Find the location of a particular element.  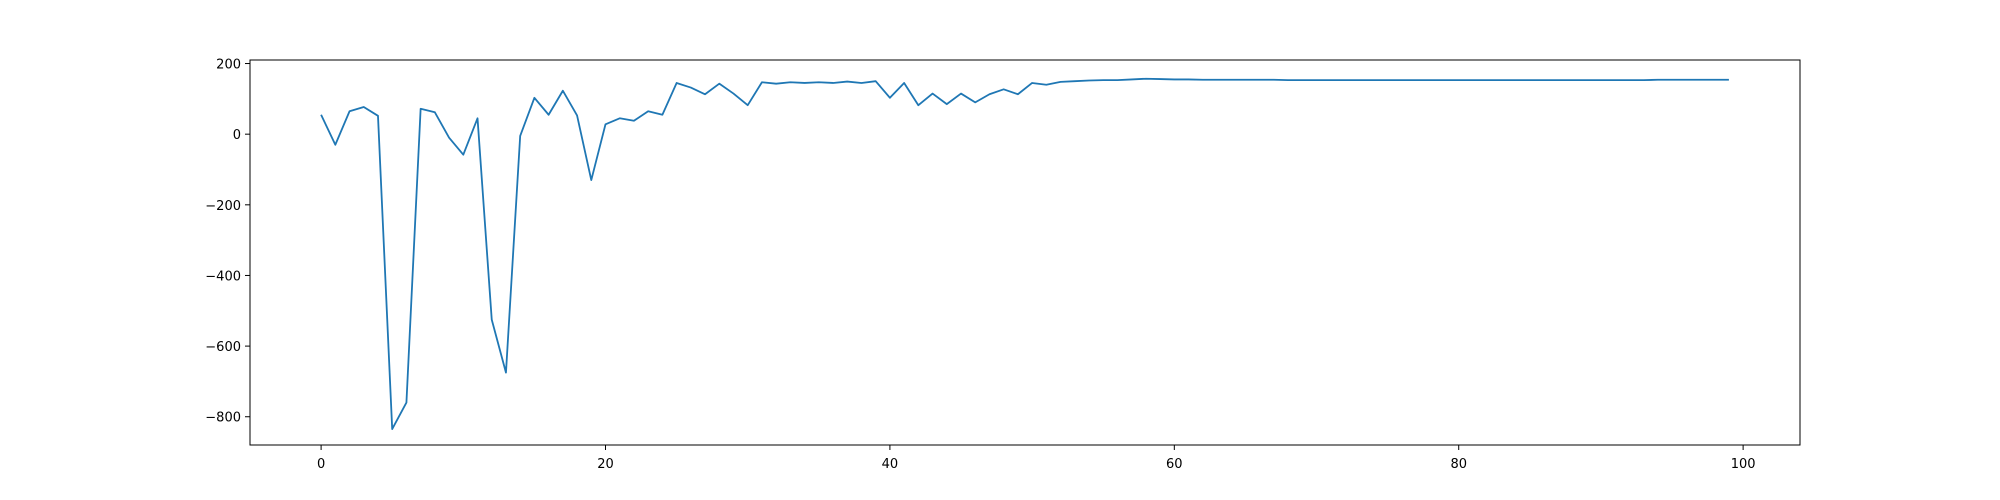

x-tick-label: 0 is located at coordinates (321, 464).